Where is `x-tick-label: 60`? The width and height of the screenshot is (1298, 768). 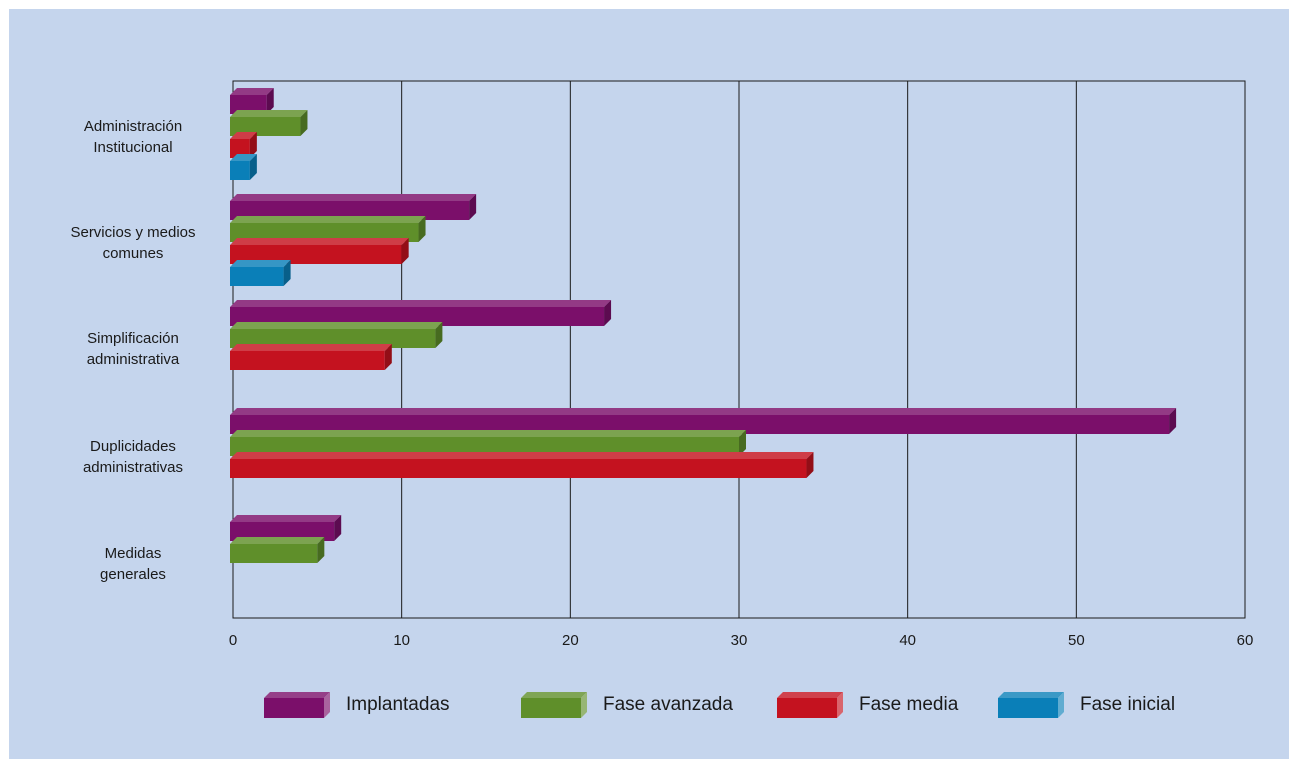
x-tick-label: 60 is located at coordinates (1245, 640).